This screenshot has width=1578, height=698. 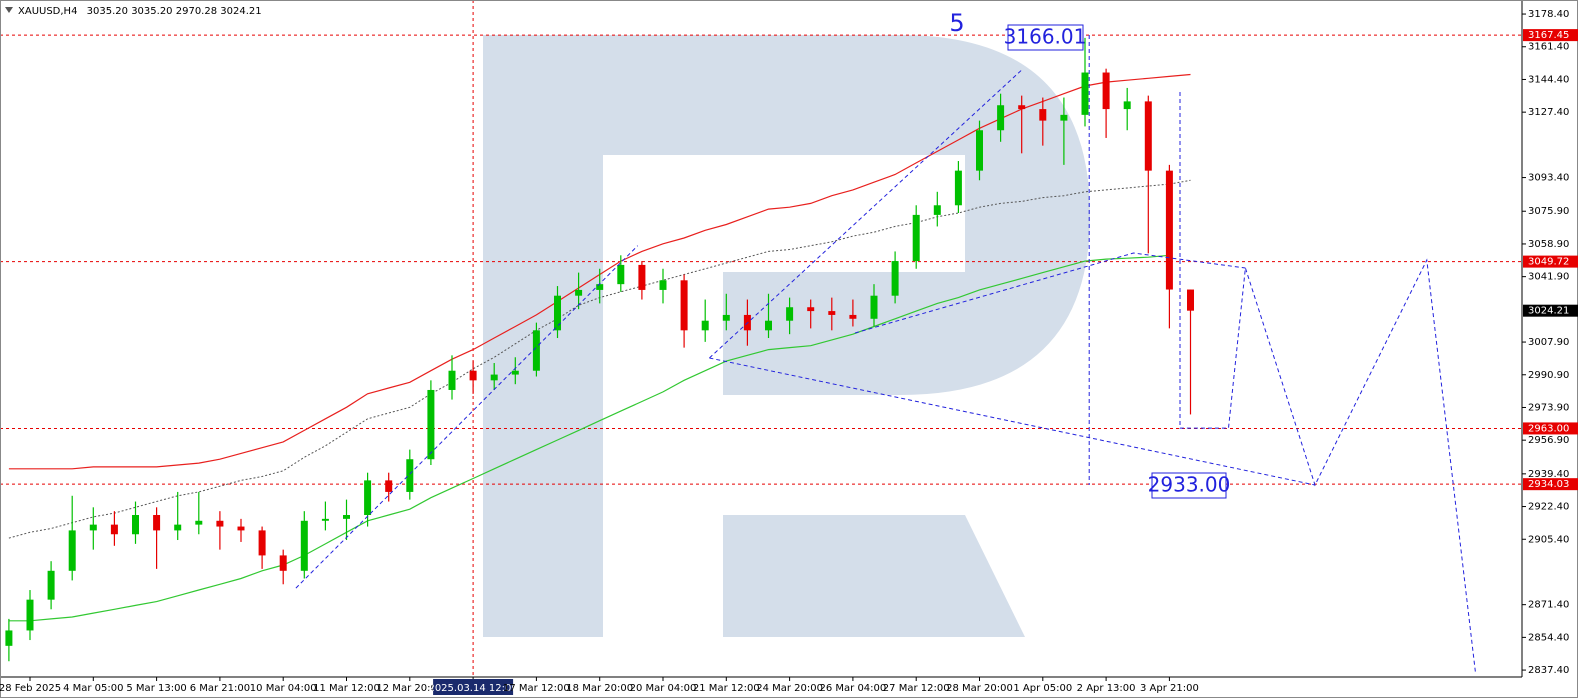 What do you see at coordinates (599, 688) in the screenshot?
I see `x-tick-label: 18 Mar 20:00` at bounding box center [599, 688].